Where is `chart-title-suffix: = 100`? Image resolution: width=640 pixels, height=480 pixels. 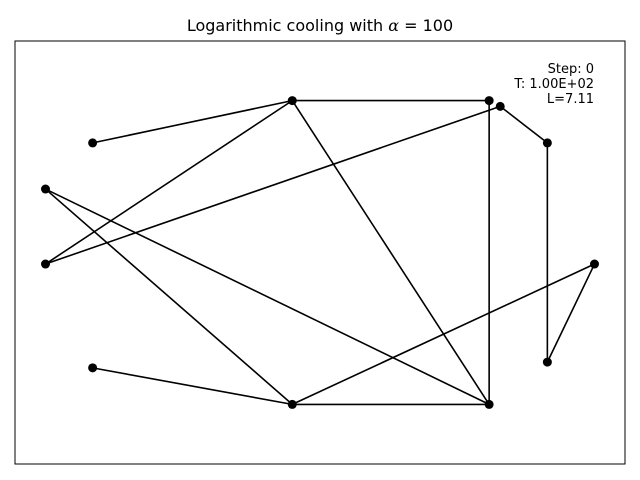
chart-title-suffix: = 100 is located at coordinates (426, 25).